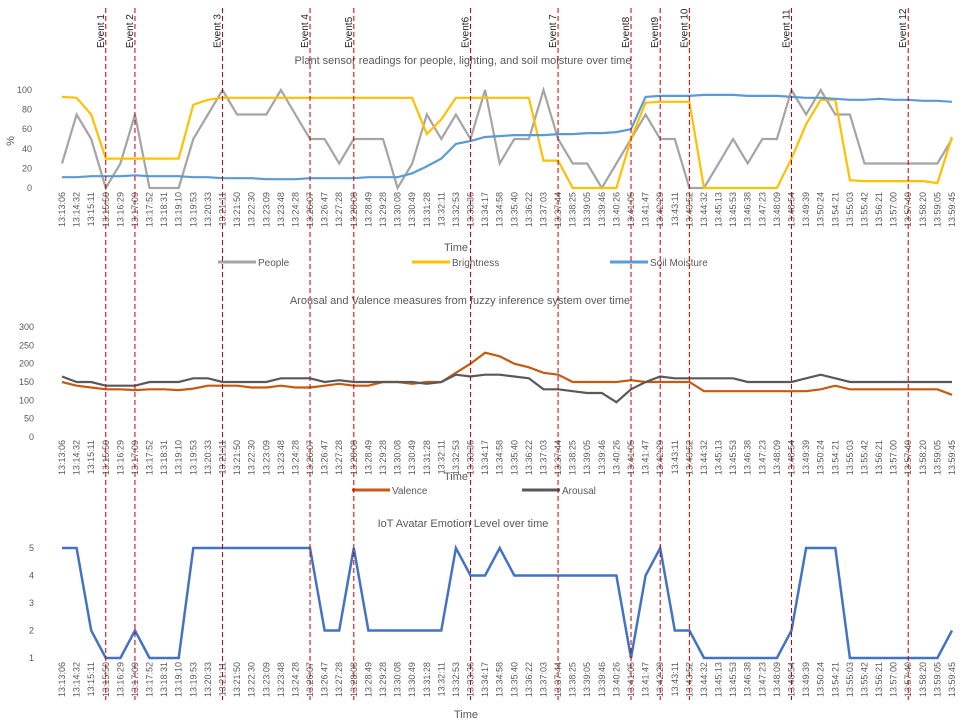 The image size is (960, 725). What do you see at coordinates (410, 491) in the screenshot?
I see `legend-label-valence: Valence` at bounding box center [410, 491].